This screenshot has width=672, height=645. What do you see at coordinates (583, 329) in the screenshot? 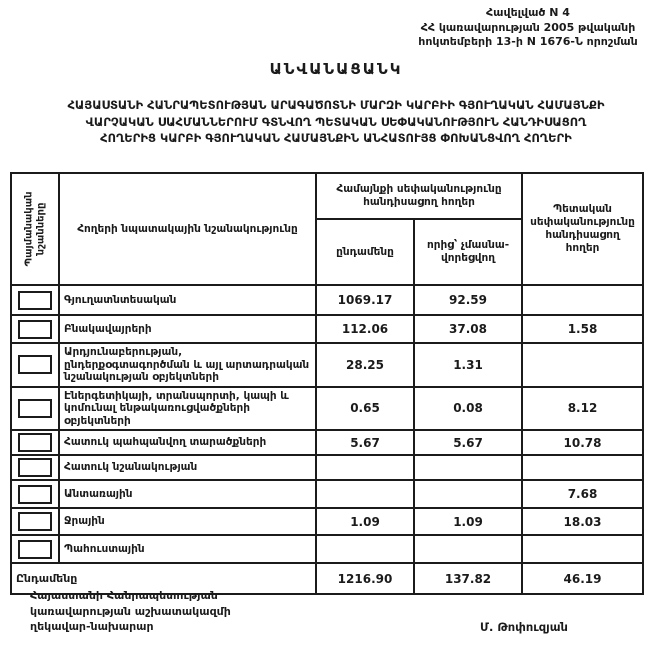
I see `state-value: 1.58` at bounding box center [583, 329].